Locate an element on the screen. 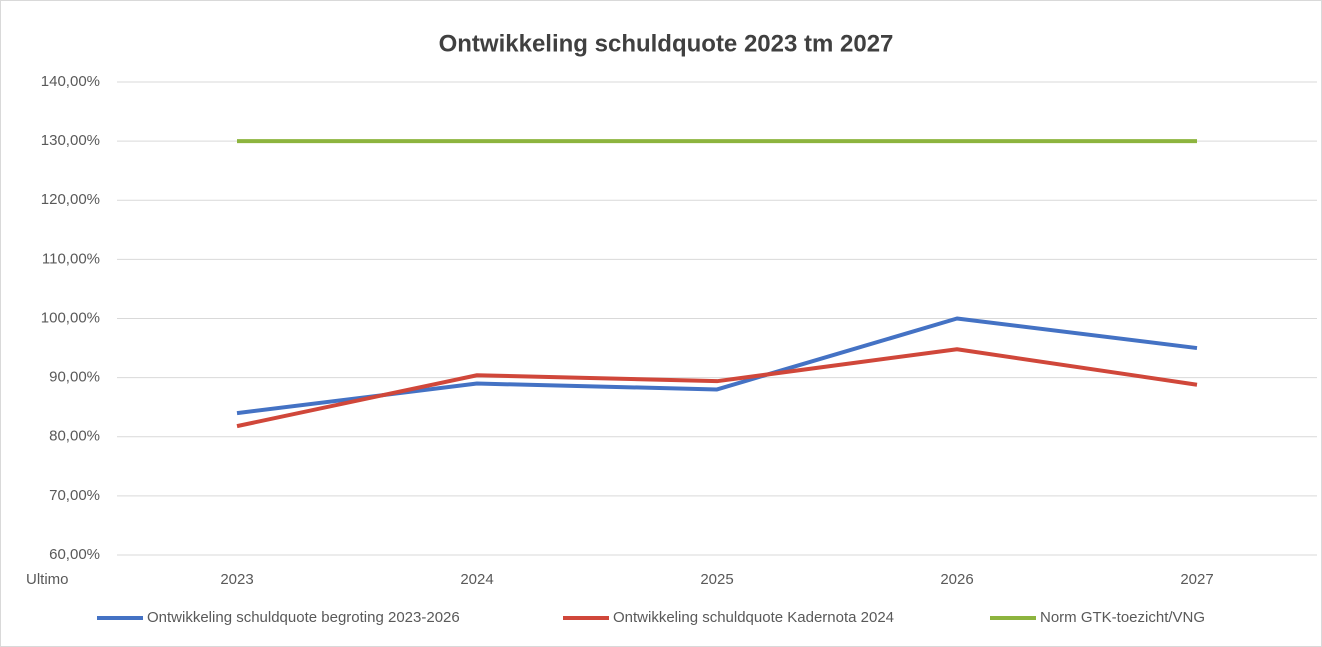 The image size is (1322, 647). y-tick-label: 80,00% is located at coordinates (74, 436).